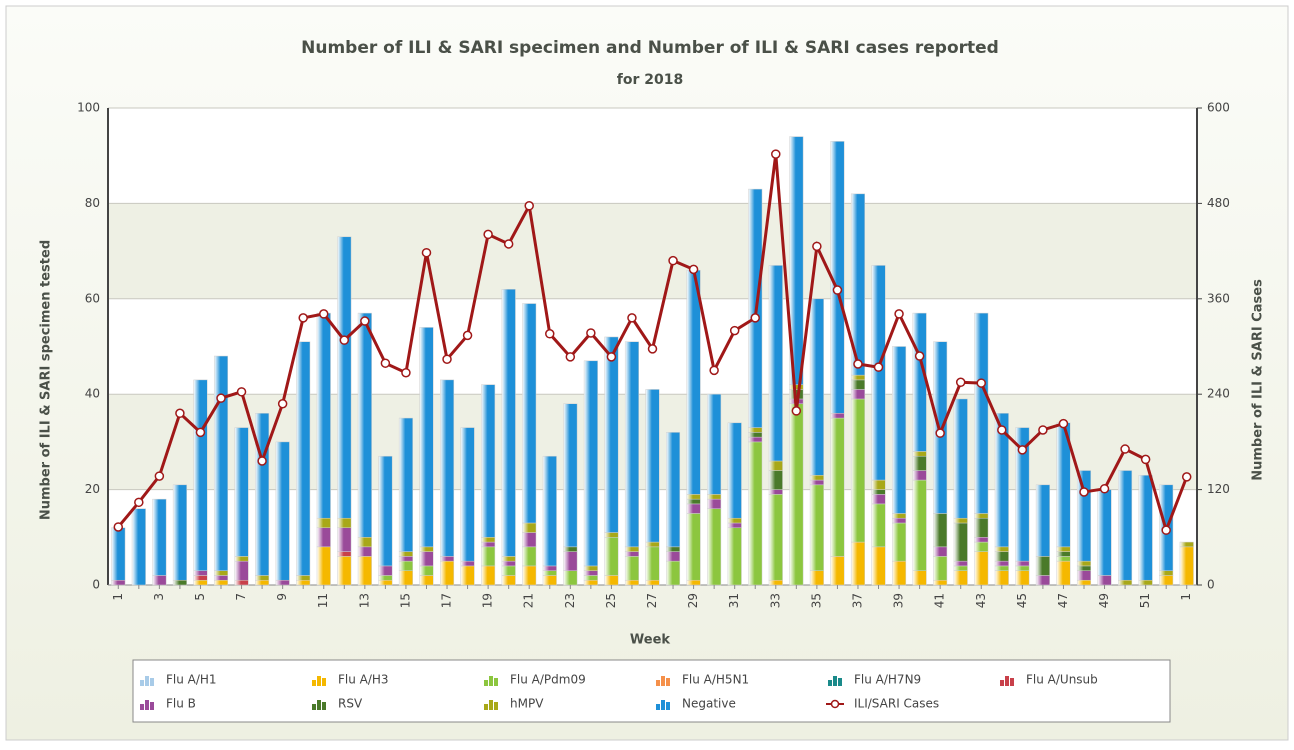 This screenshot has height=750, width=1294. I want to click on y-axis-label: Number of ILI & SARI specimen tested, so click(46, 380).